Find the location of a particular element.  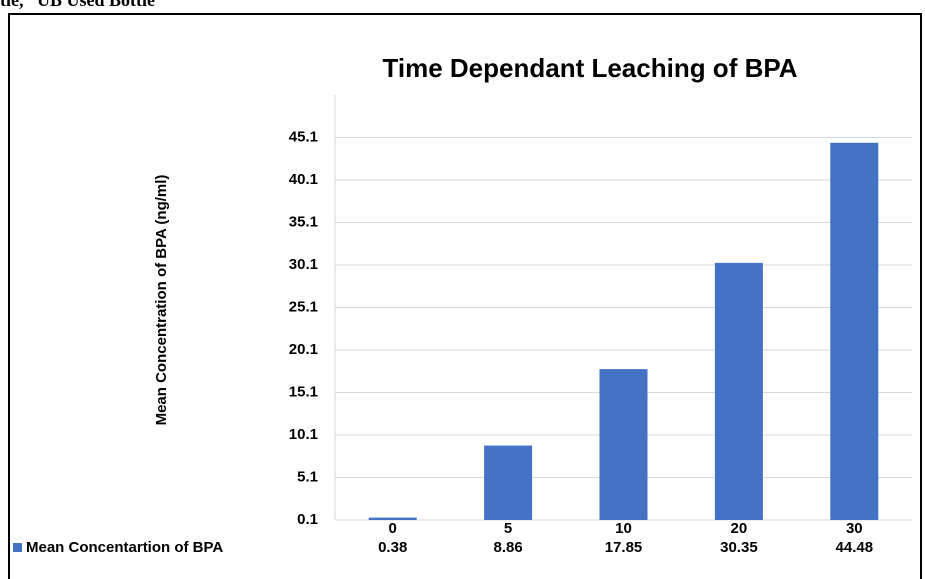

y-tick-label: 5.1 is located at coordinates (307, 476).